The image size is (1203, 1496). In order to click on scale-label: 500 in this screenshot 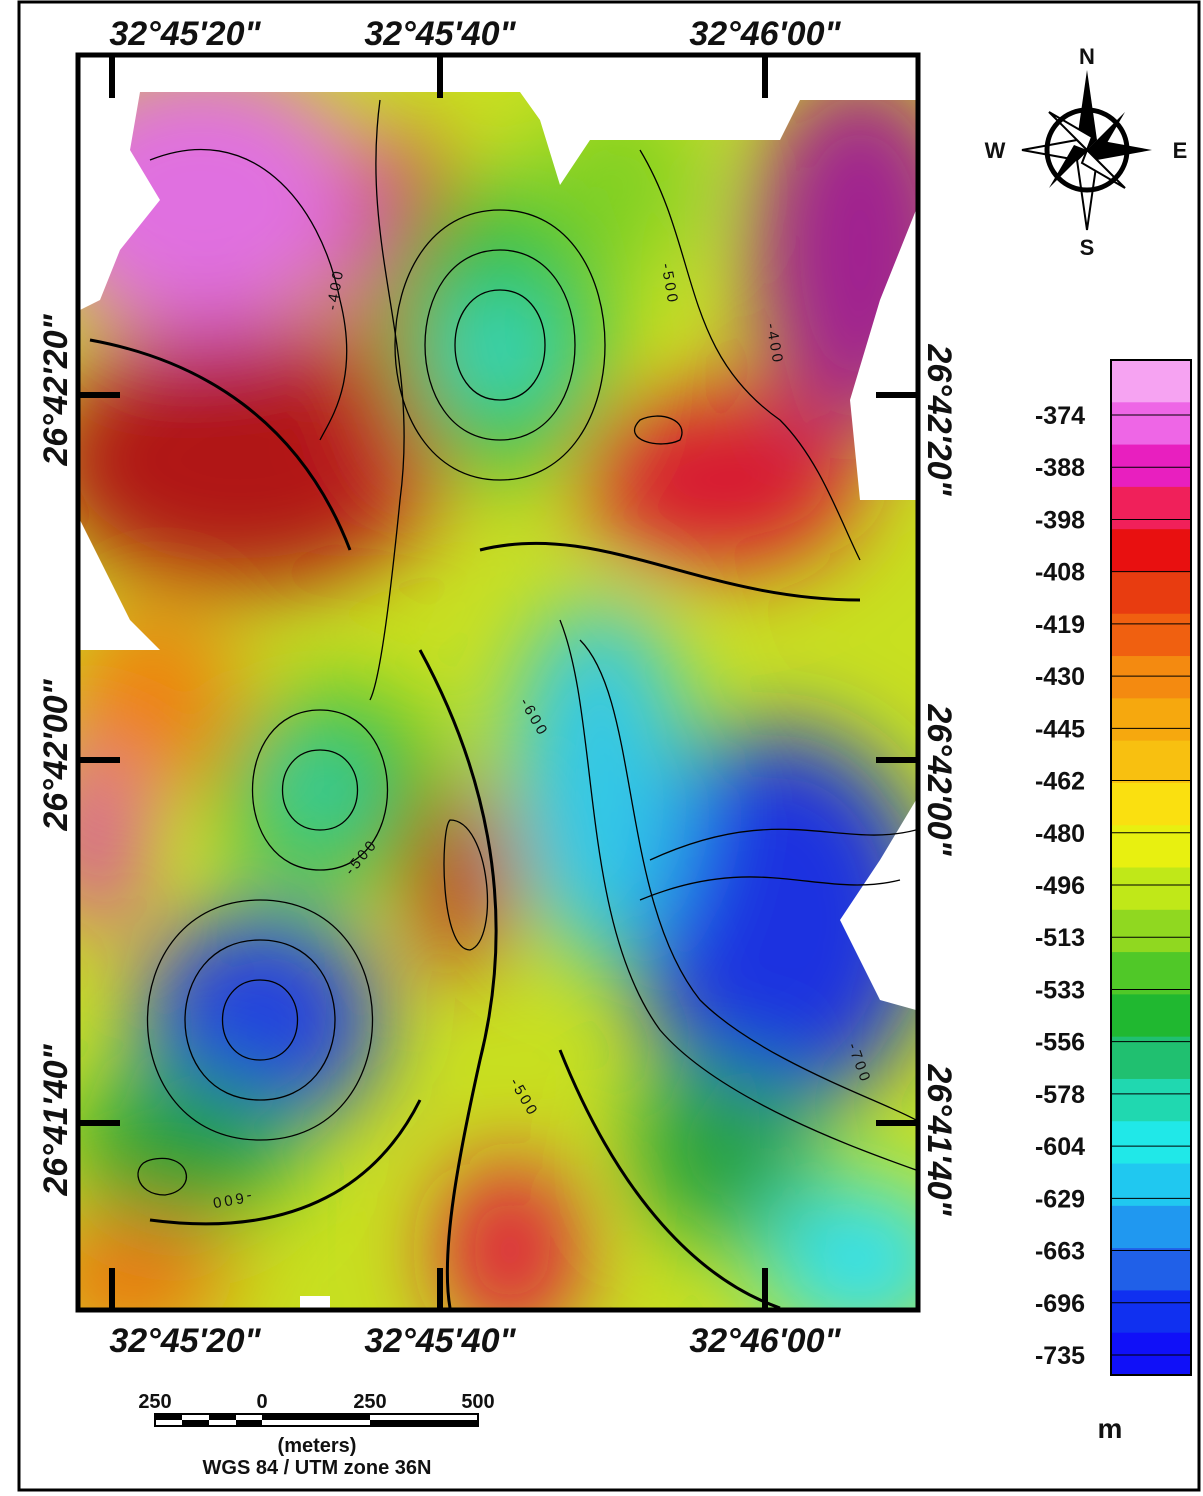, I will do `click(477, 1402)`.